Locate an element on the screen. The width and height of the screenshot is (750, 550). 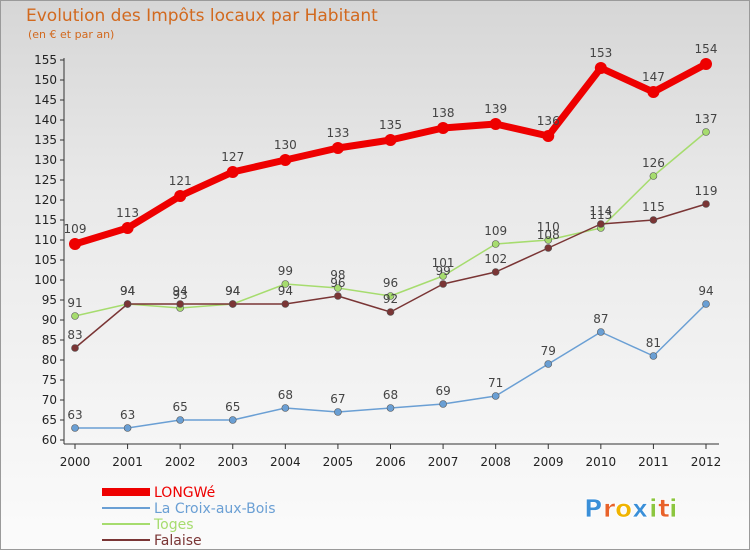
data-label-falaise: 94 is located at coordinates (127, 291).